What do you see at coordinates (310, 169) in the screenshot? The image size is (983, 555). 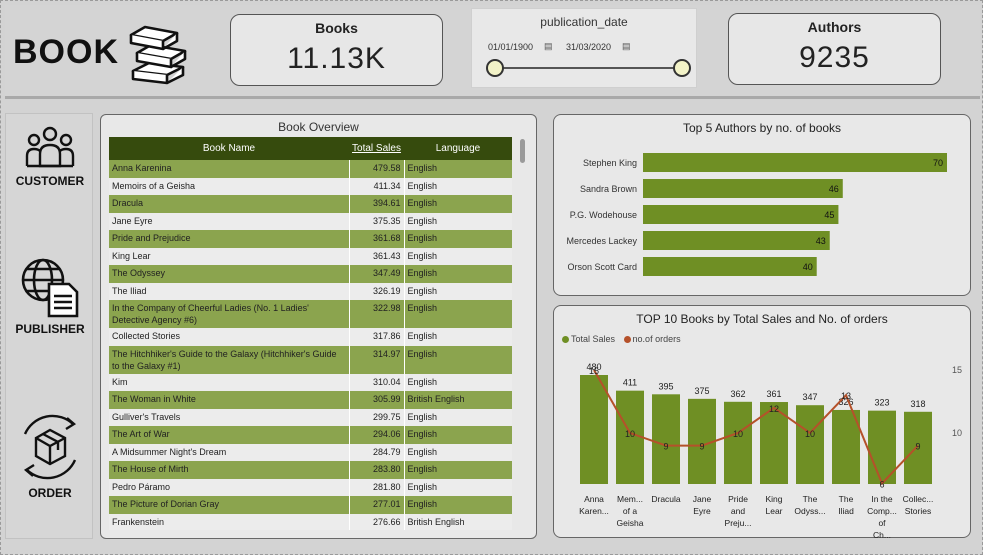 I see `table-row: Anna Karenina 479.58 English` at bounding box center [310, 169].